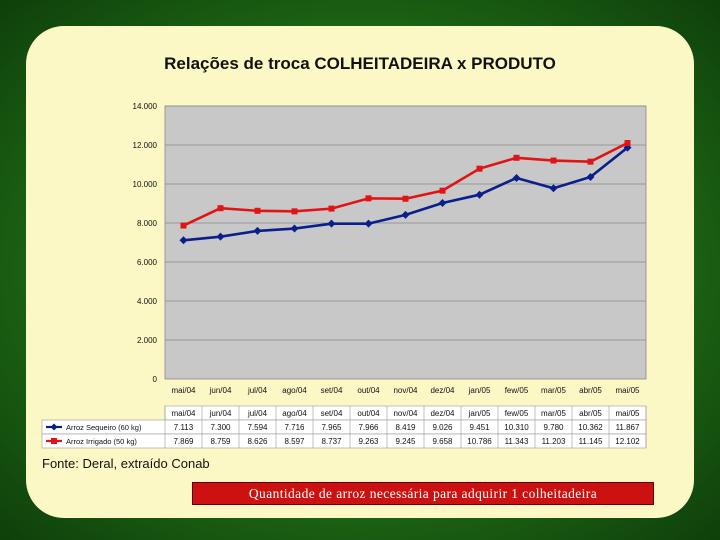 The width and height of the screenshot is (720, 540). What do you see at coordinates (405, 413) in the screenshot?
I see `table-header-cell: nov/04` at bounding box center [405, 413].